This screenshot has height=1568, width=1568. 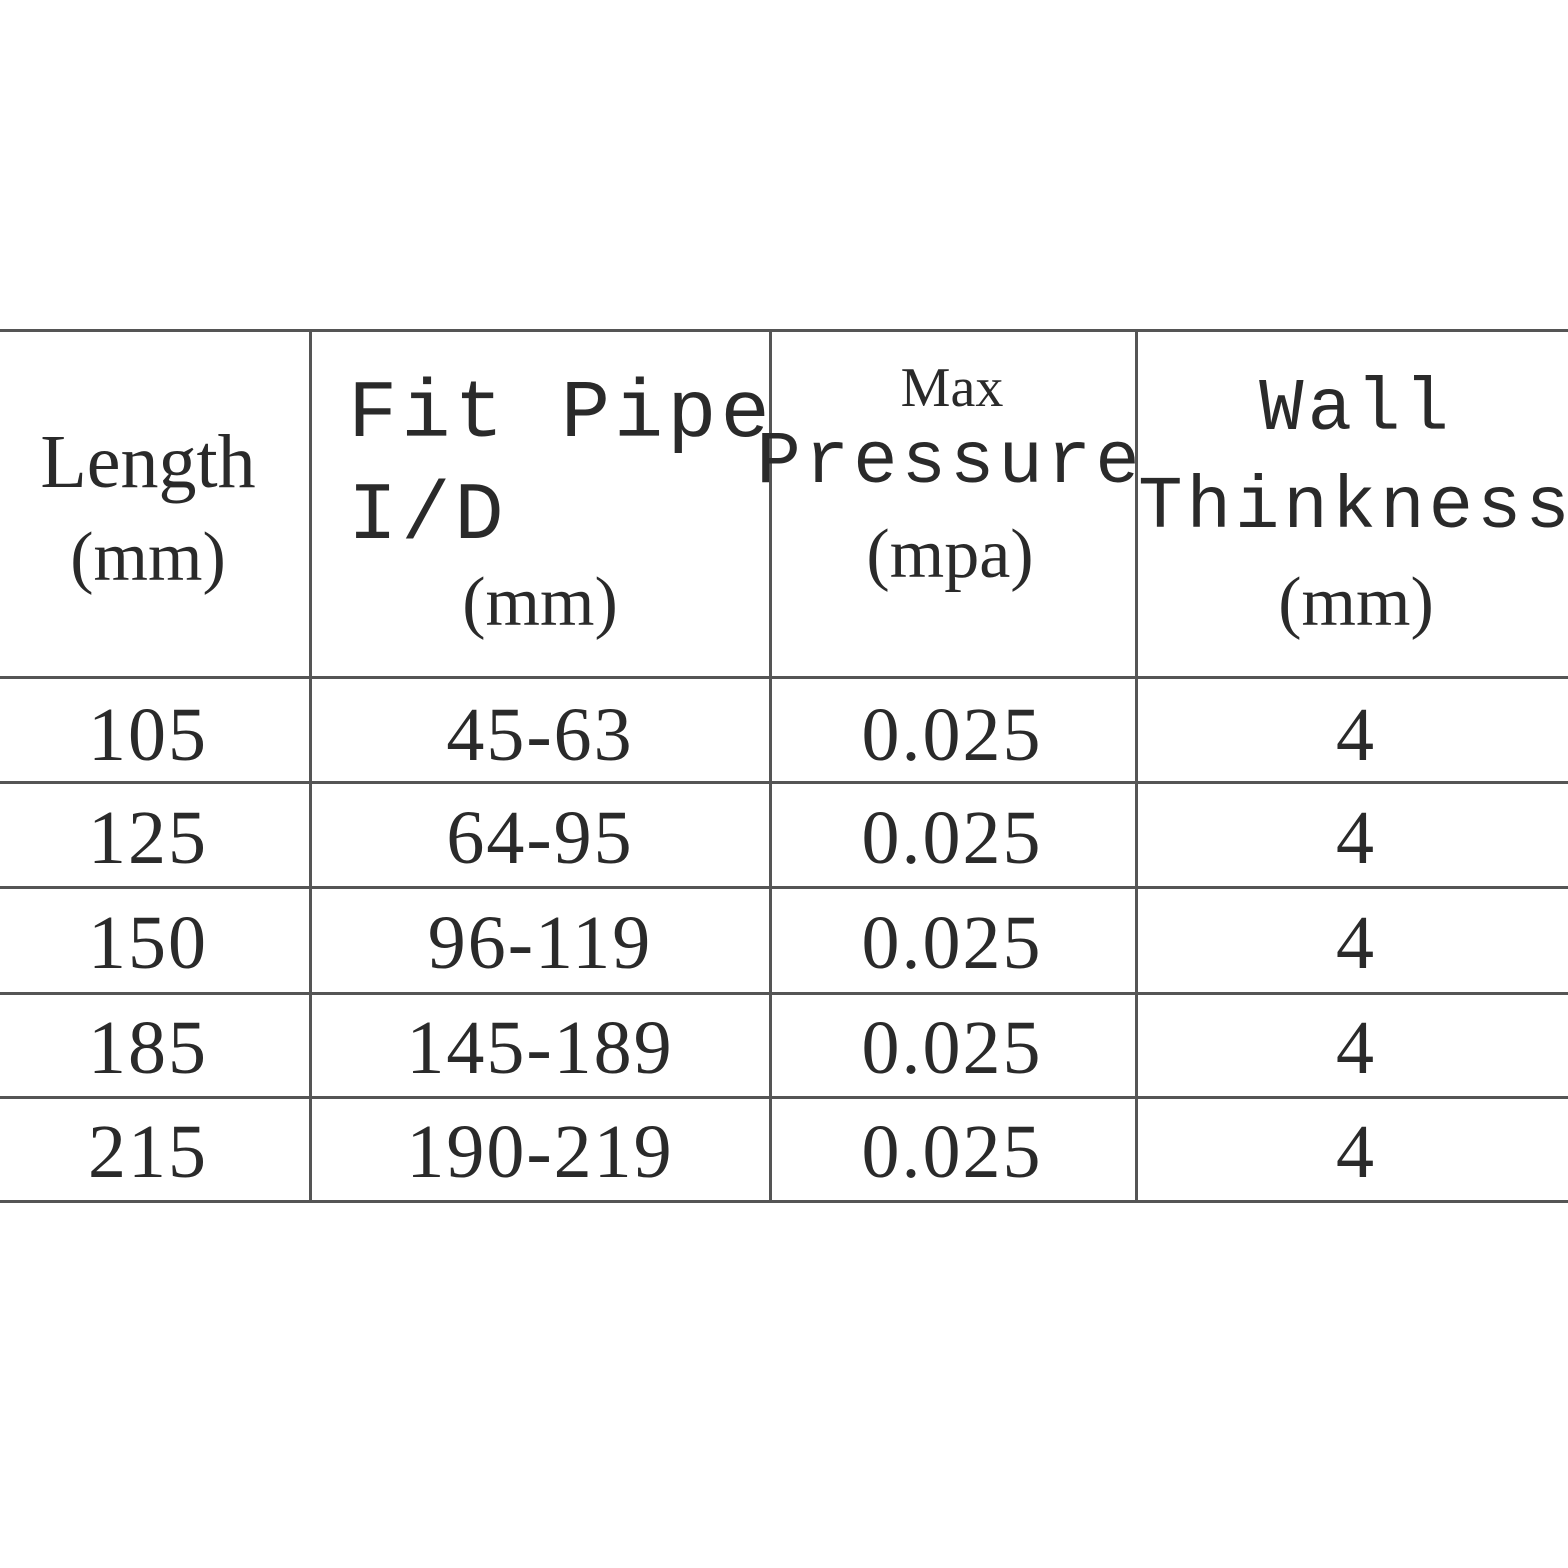 I want to click on cell-text: 185, so click(x=148, y=1048).